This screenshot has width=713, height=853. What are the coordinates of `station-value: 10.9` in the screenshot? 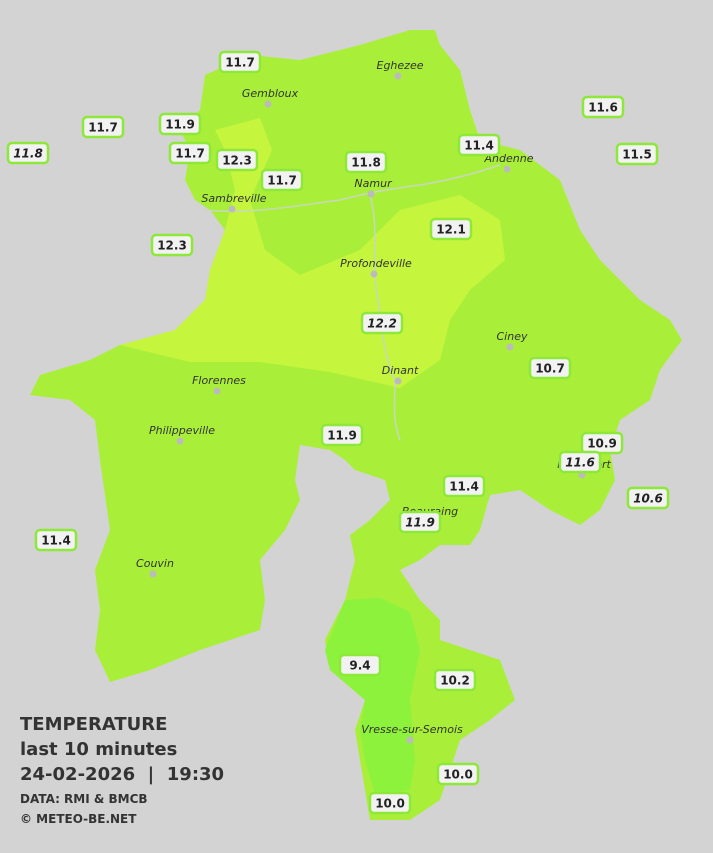 It's located at (602, 444).